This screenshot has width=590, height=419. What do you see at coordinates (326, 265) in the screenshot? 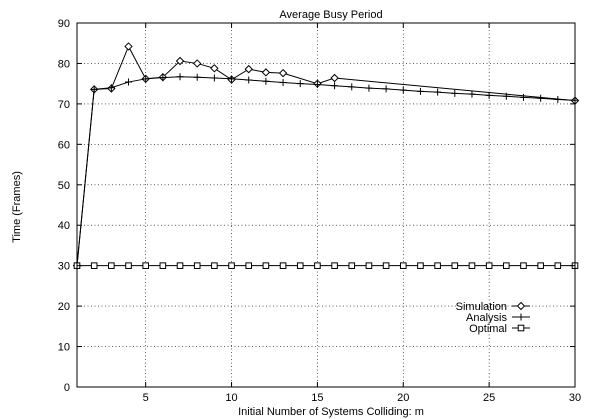
I see `optimal-series` at bounding box center [326, 265].